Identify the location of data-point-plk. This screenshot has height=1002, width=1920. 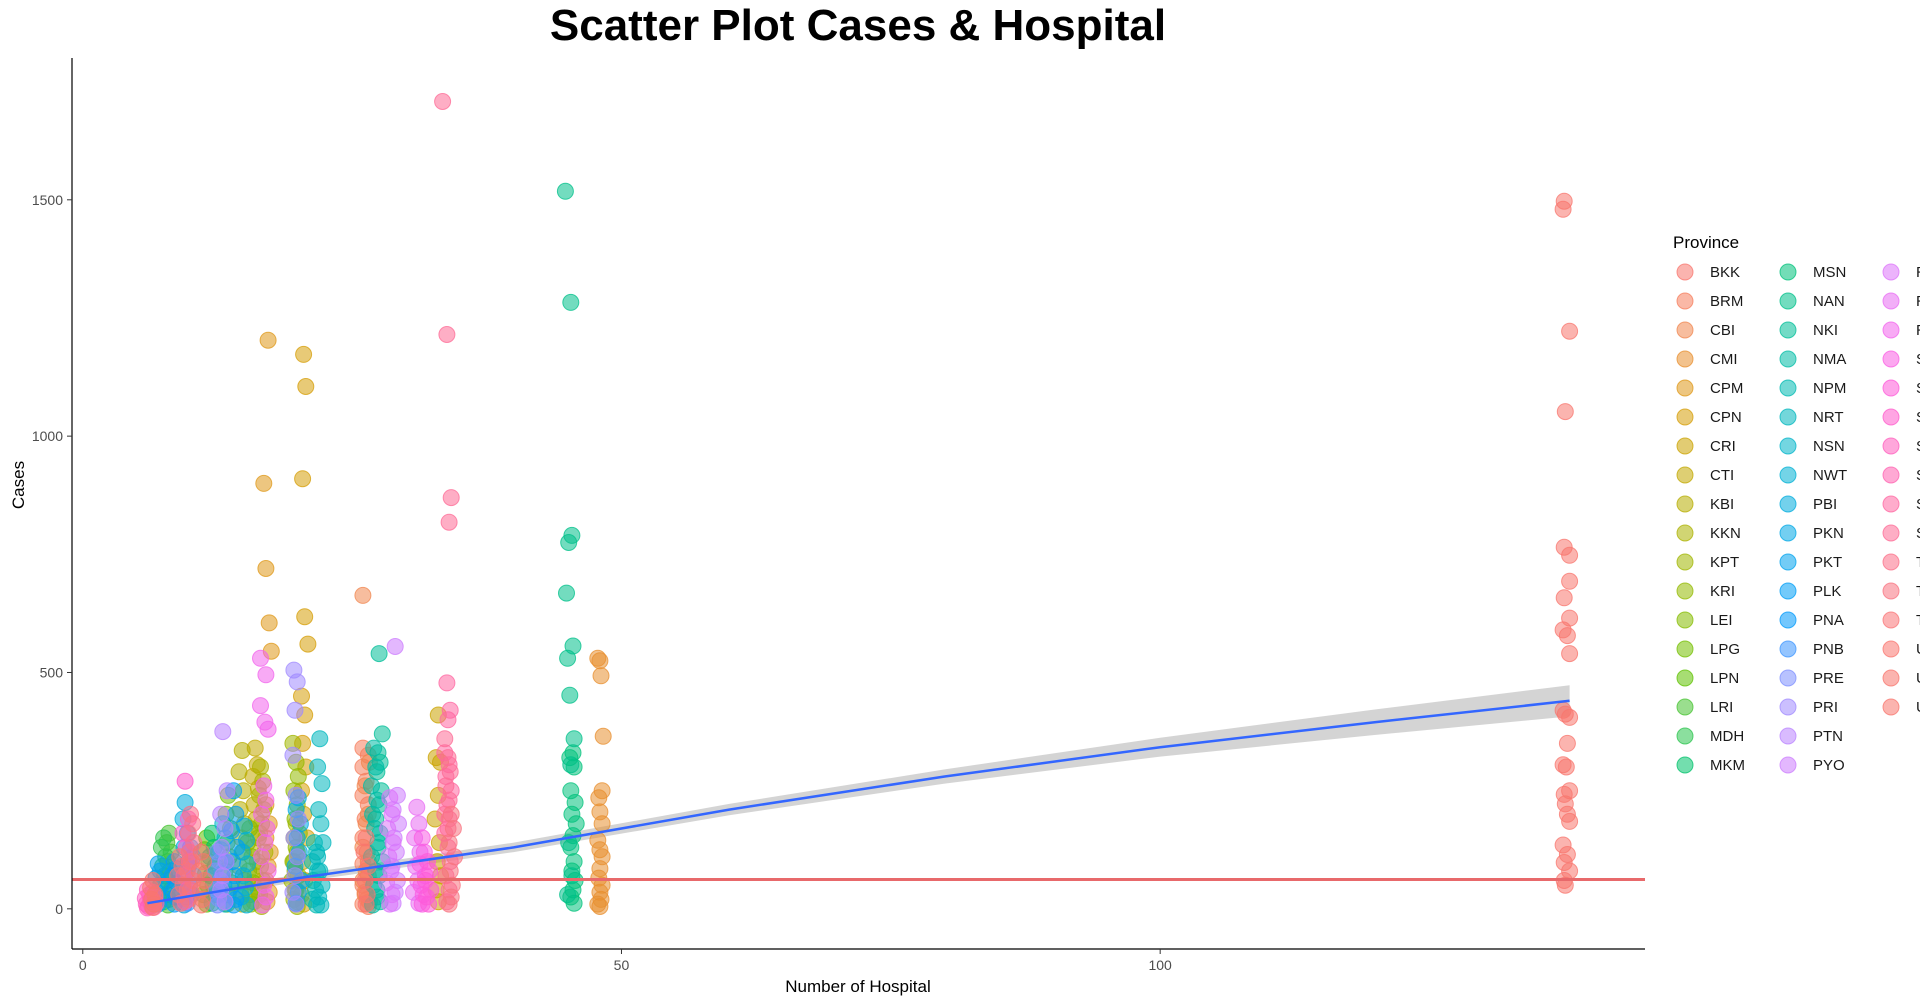
(236, 814).